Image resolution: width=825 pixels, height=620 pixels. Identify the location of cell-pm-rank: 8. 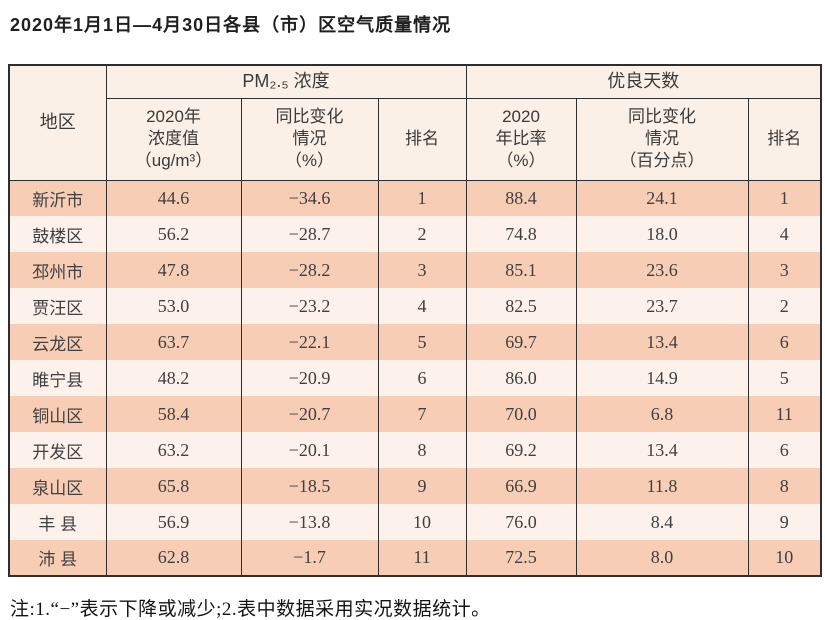
(422, 450).